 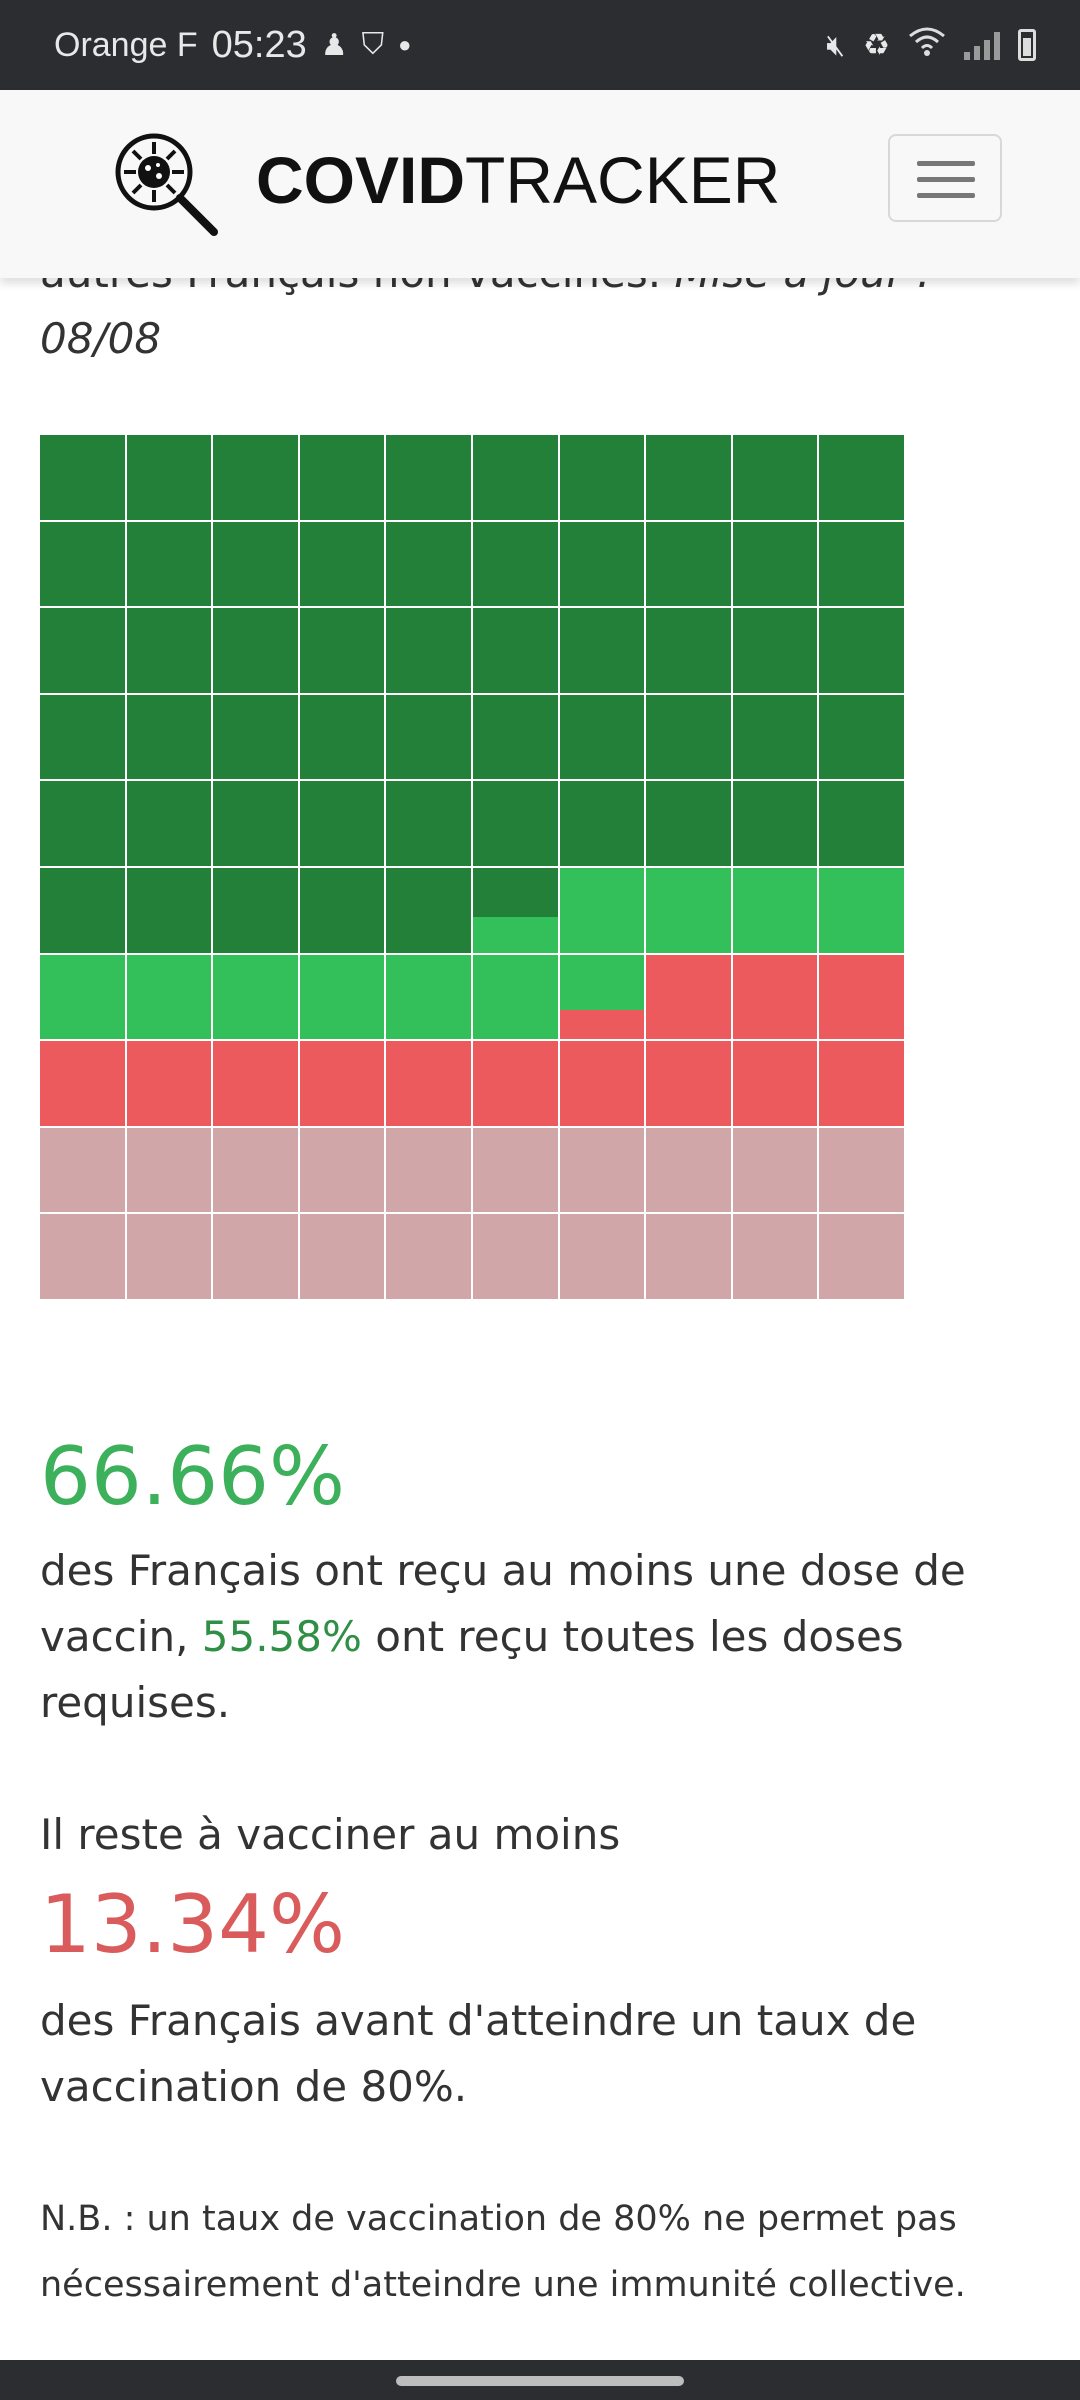 I want to click on carrier-label: Orange F, so click(x=126, y=44).